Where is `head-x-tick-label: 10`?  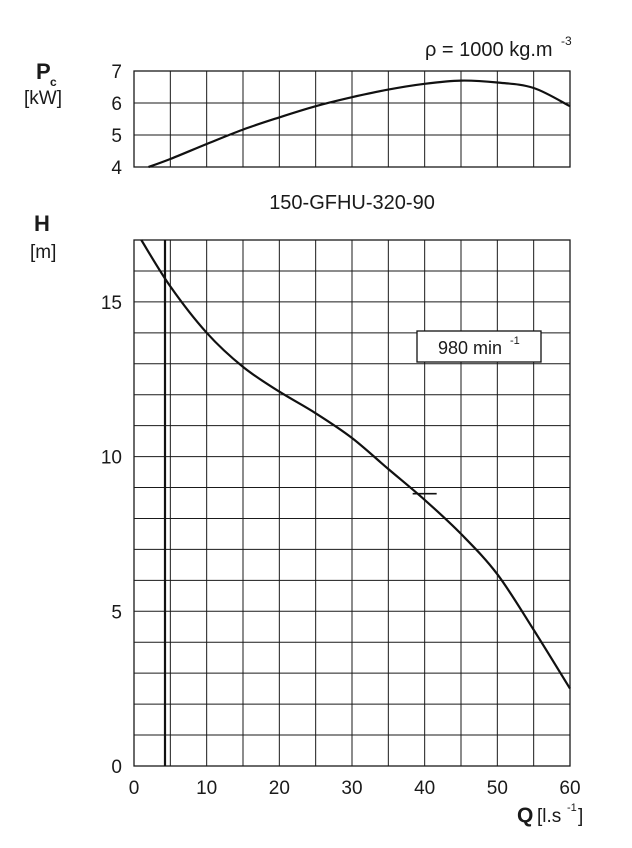
head-x-tick-label: 10 is located at coordinates (206, 788).